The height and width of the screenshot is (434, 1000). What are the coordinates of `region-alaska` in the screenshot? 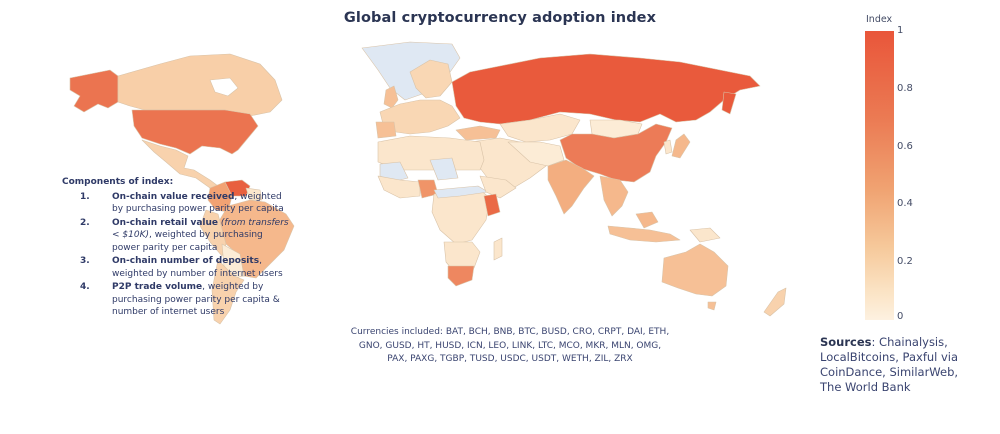 It's located at (94, 91).